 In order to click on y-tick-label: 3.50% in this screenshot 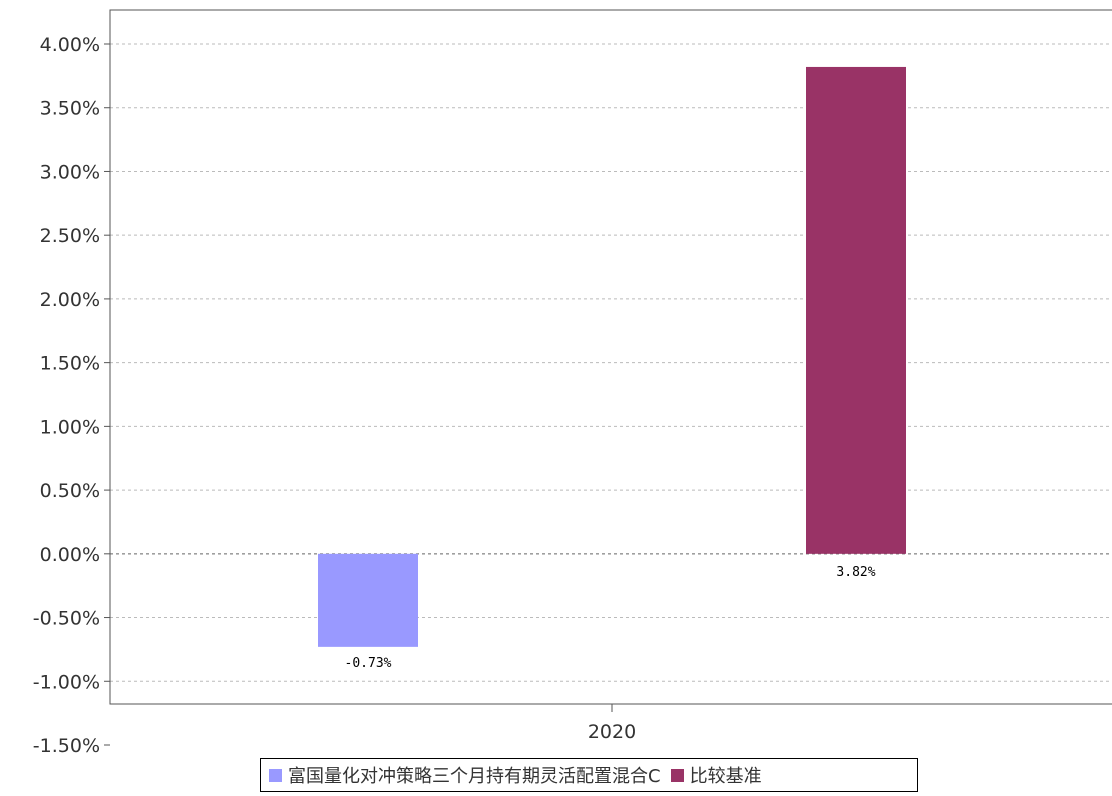, I will do `click(70, 109)`.